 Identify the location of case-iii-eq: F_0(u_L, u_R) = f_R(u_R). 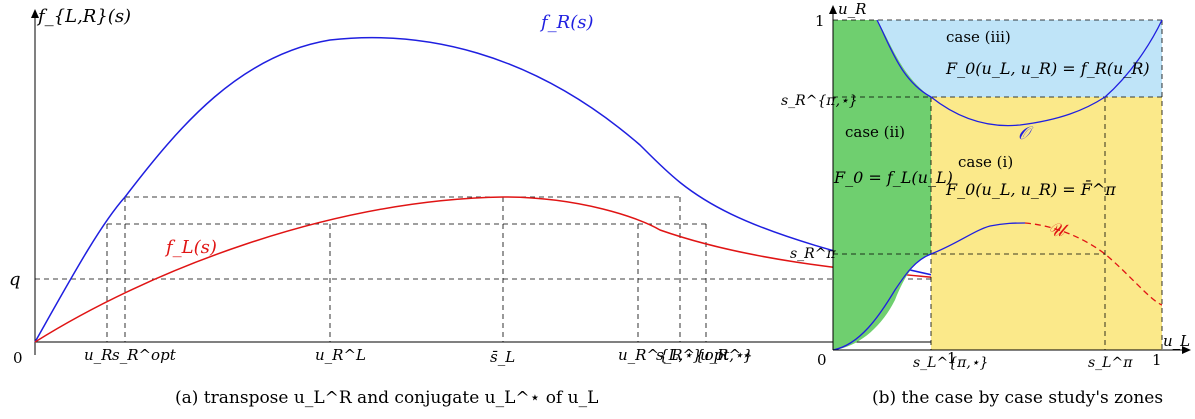
(1047, 68).